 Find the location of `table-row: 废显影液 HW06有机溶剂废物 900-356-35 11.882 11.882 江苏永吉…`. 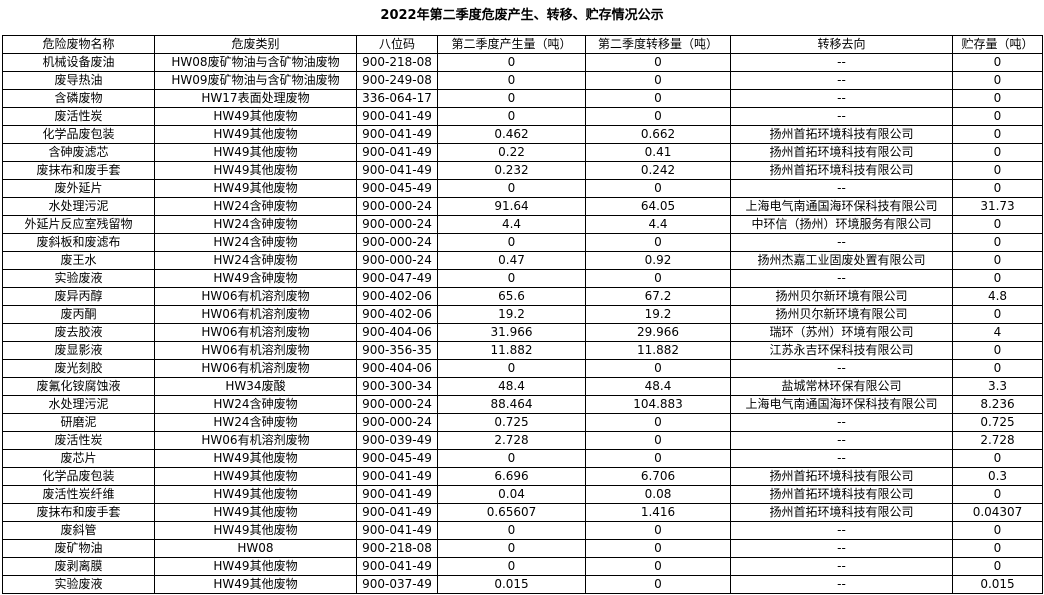

table-row: 废显影液 HW06有机溶剂废物 900-356-35 11.882 11.882 江苏永吉… is located at coordinates (522, 350).